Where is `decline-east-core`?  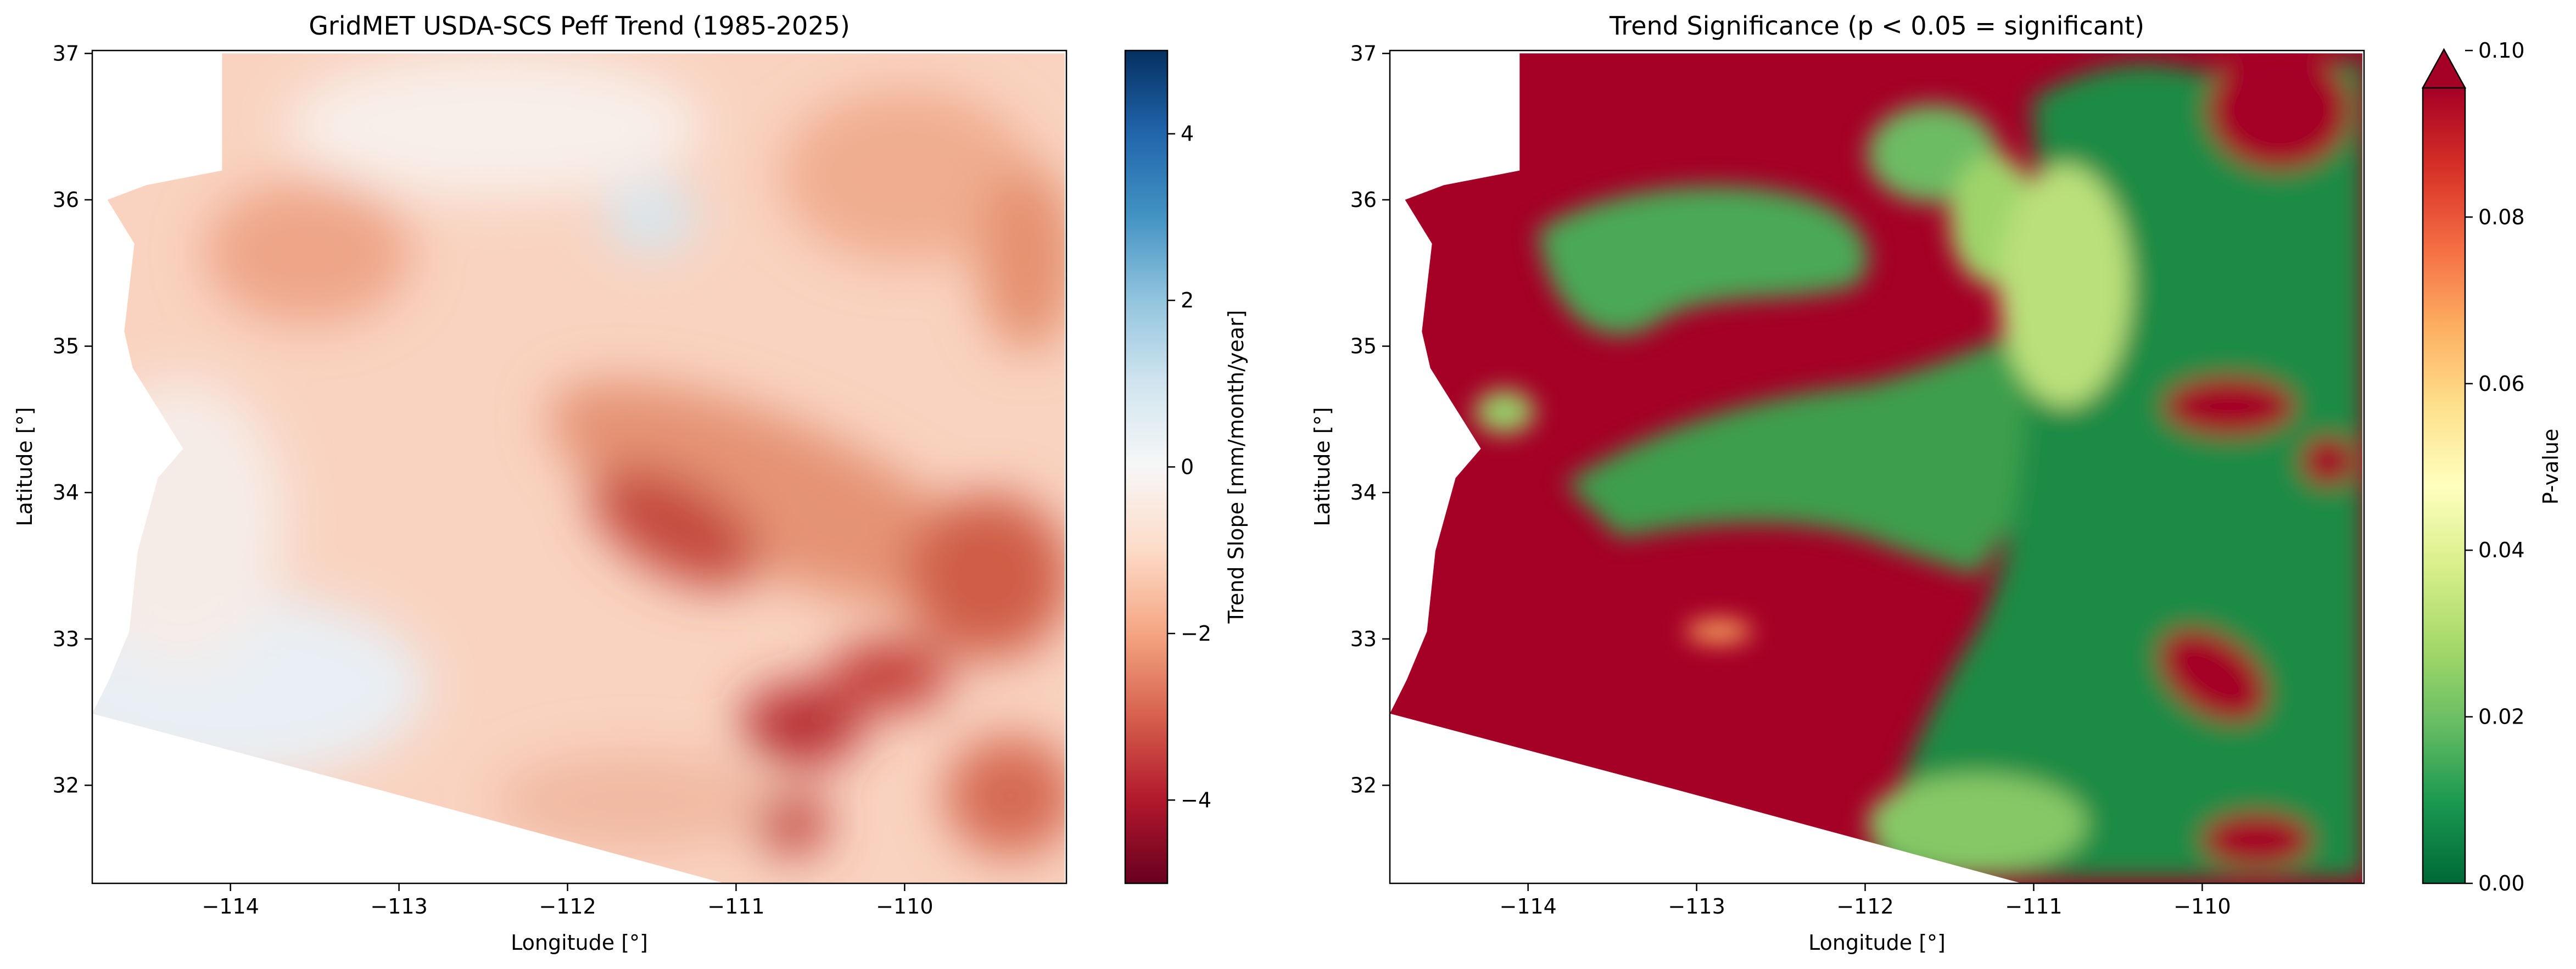 decline-east-core is located at coordinates (986, 576).